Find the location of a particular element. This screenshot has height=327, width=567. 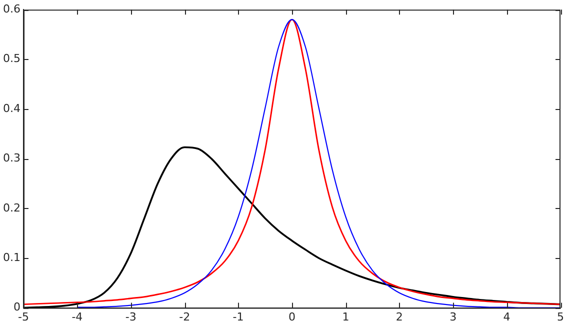

x-tick-label: 1 is located at coordinates (346, 317).